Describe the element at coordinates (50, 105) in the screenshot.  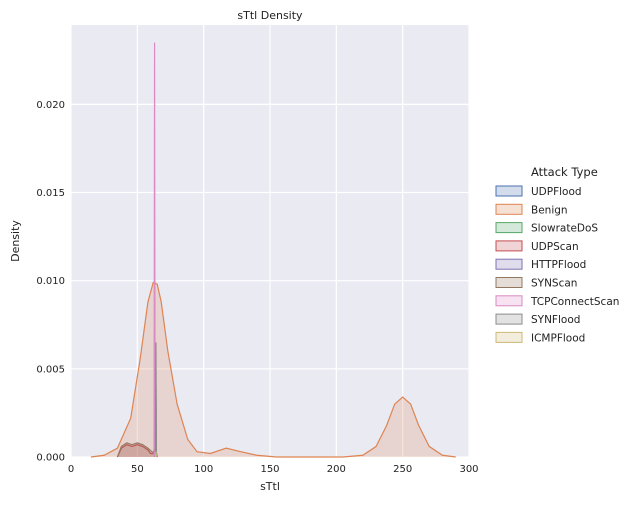
I see `y-tick-label: 0.020` at that location.